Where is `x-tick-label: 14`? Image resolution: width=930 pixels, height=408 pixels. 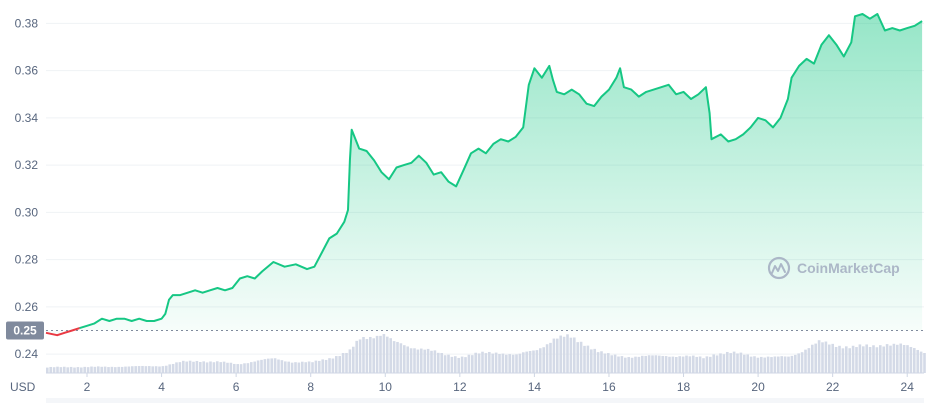 x-tick-label: 14 is located at coordinates (535, 387).